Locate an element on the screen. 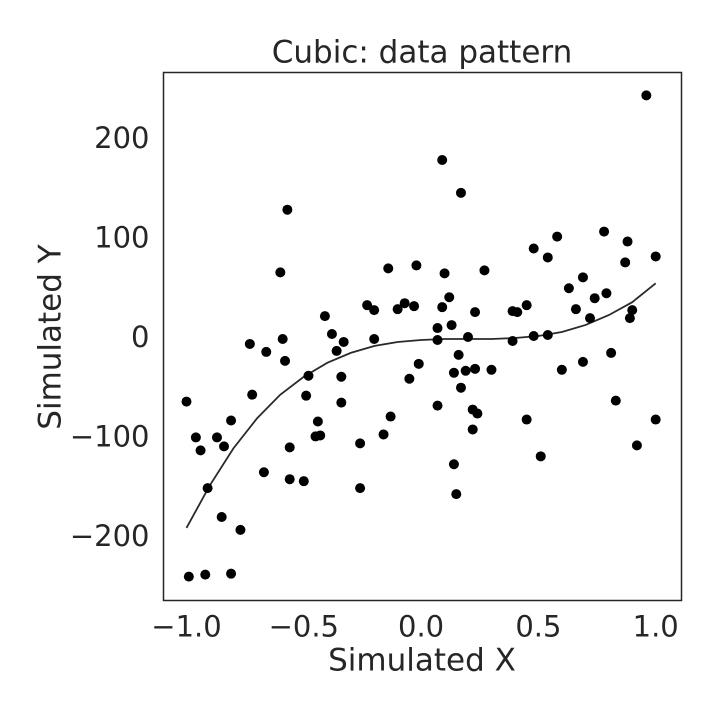  x-tick-label: 0.0 is located at coordinates (421, 627).